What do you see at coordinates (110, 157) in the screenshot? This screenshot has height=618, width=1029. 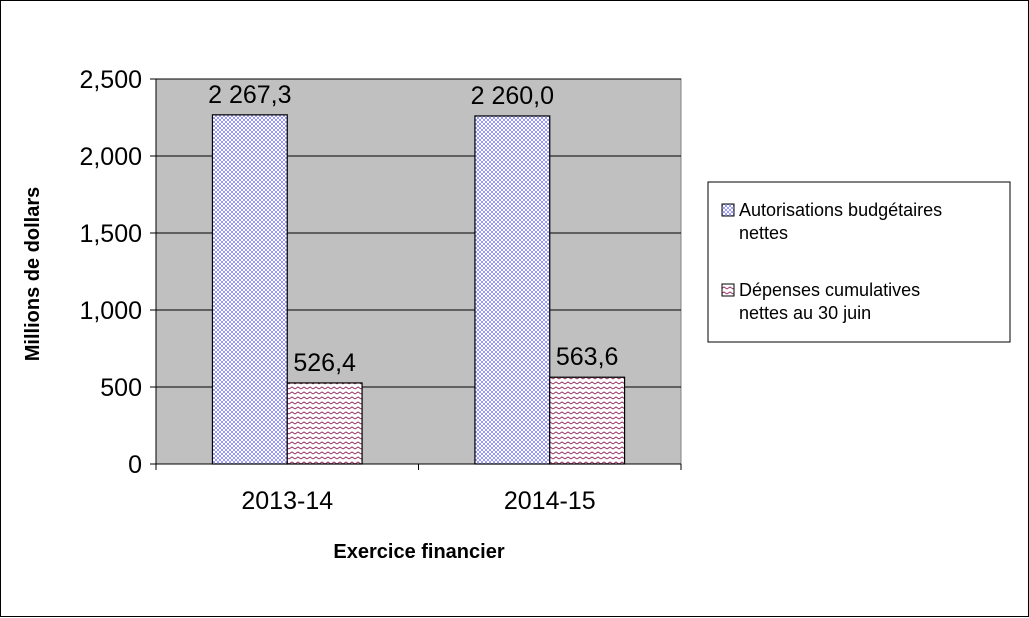 I see `y-tick-label: 2,000` at bounding box center [110, 157].